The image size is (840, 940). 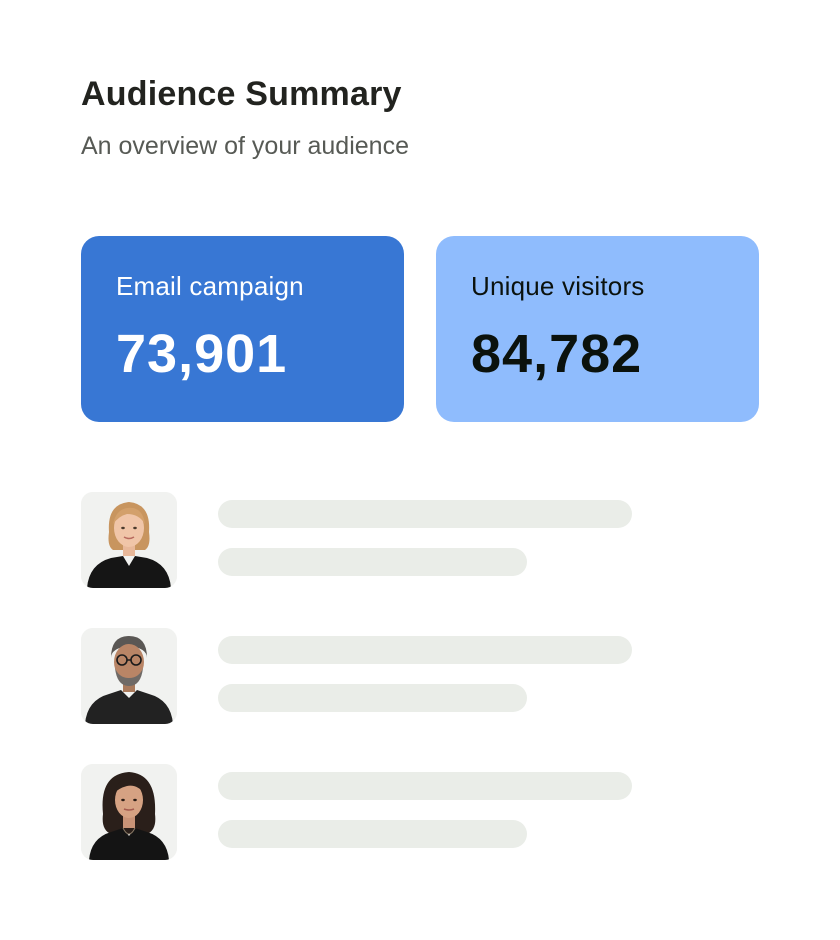 I want to click on woman-dark-hair-avatar-icon, so click(x=129, y=812).